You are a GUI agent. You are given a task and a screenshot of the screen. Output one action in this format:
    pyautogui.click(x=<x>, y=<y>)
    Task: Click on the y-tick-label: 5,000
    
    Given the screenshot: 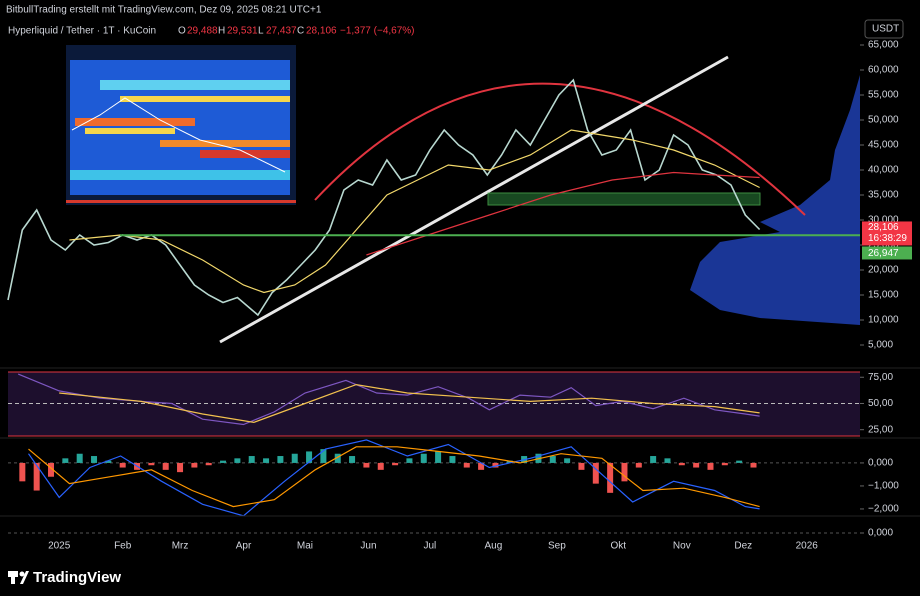 What is the action you would take?
    pyautogui.click(x=880, y=345)
    